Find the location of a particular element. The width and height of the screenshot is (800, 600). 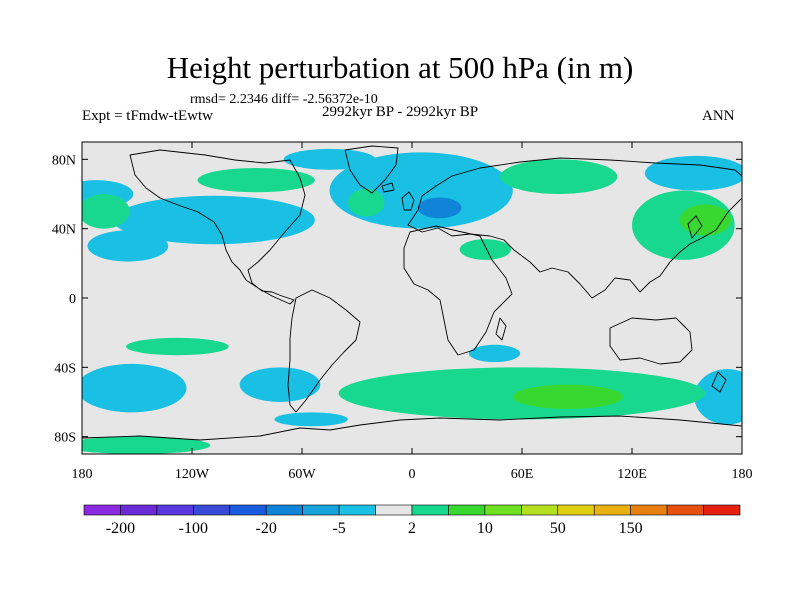

x-tick-label-3: 0 is located at coordinates (412, 474).